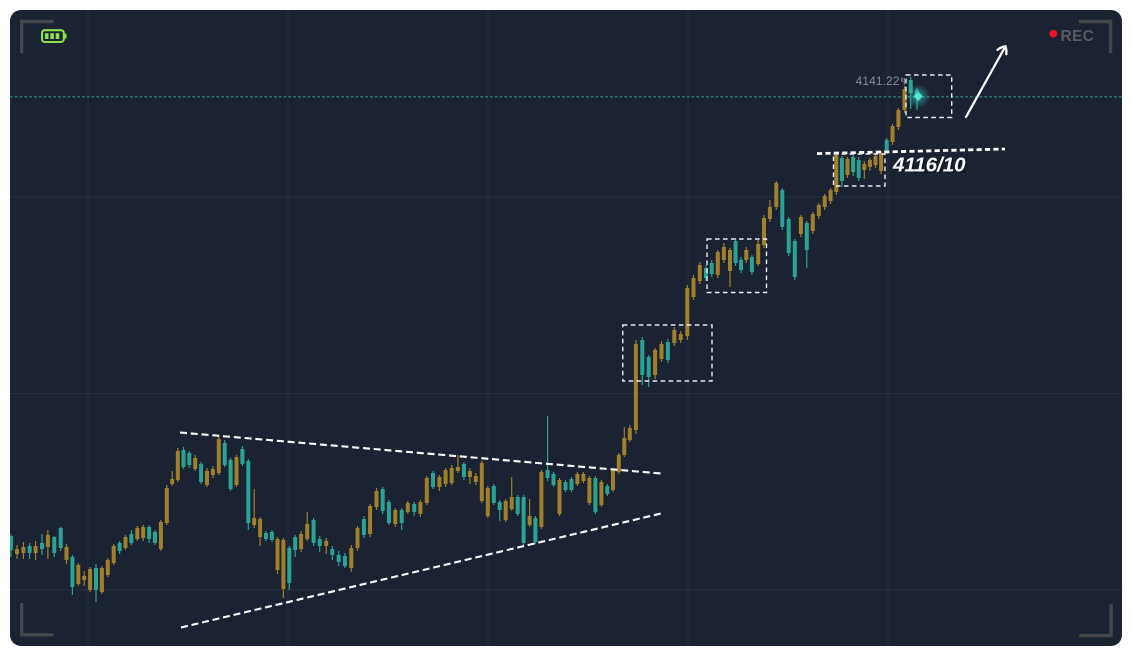 The height and width of the screenshot is (661, 1132). Describe the element at coordinates (1078, 36) in the screenshot. I see `svg-text: REC` at that location.